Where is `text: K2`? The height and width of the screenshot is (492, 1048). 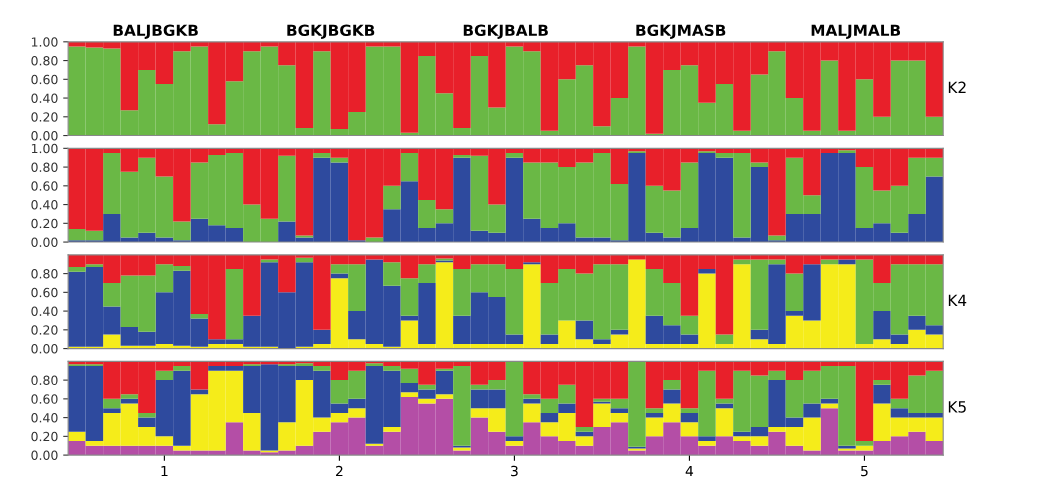
text: K2 is located at coordinates (957, 87).